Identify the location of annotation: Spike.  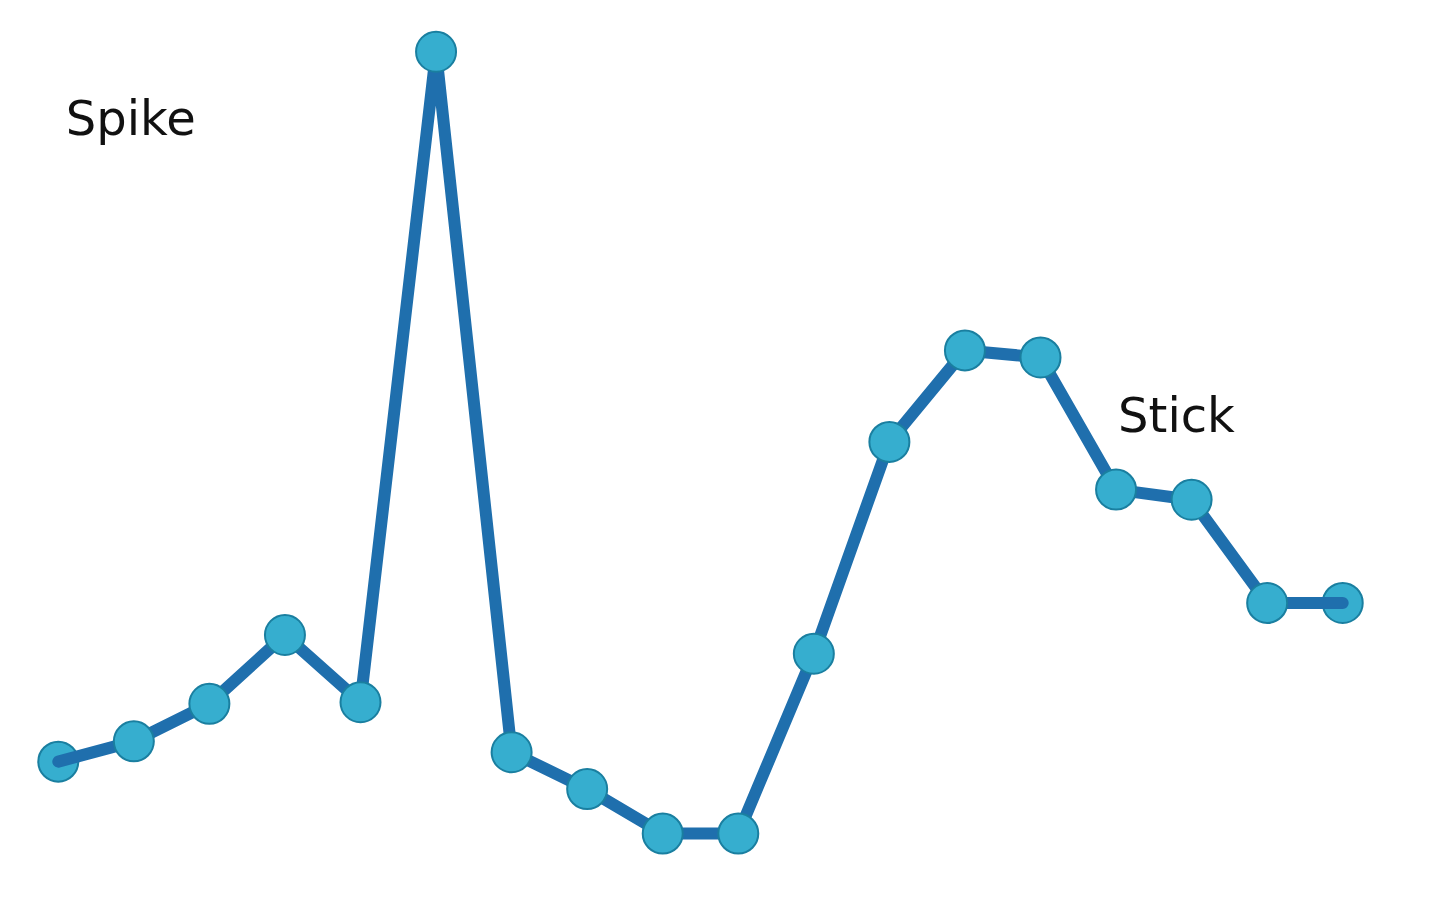
(130, 117).